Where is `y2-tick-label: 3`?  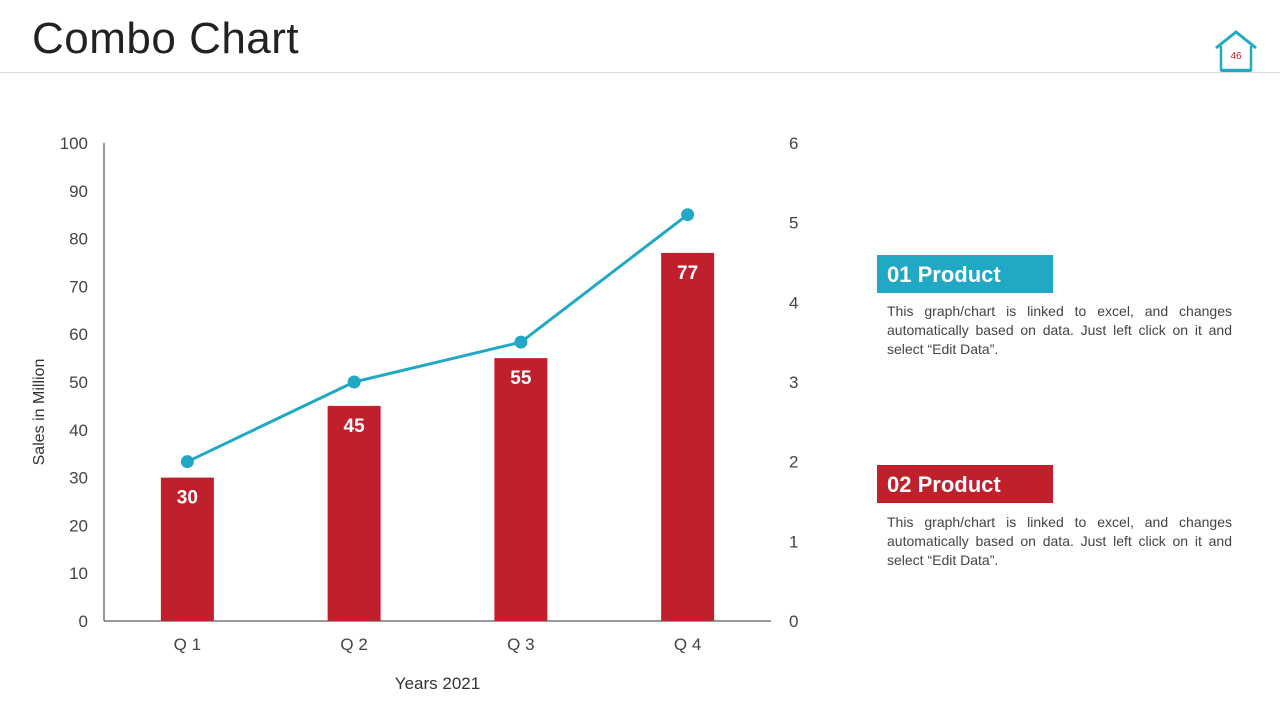 y2-tick-label: 3 is located at coordinates (793, 382).